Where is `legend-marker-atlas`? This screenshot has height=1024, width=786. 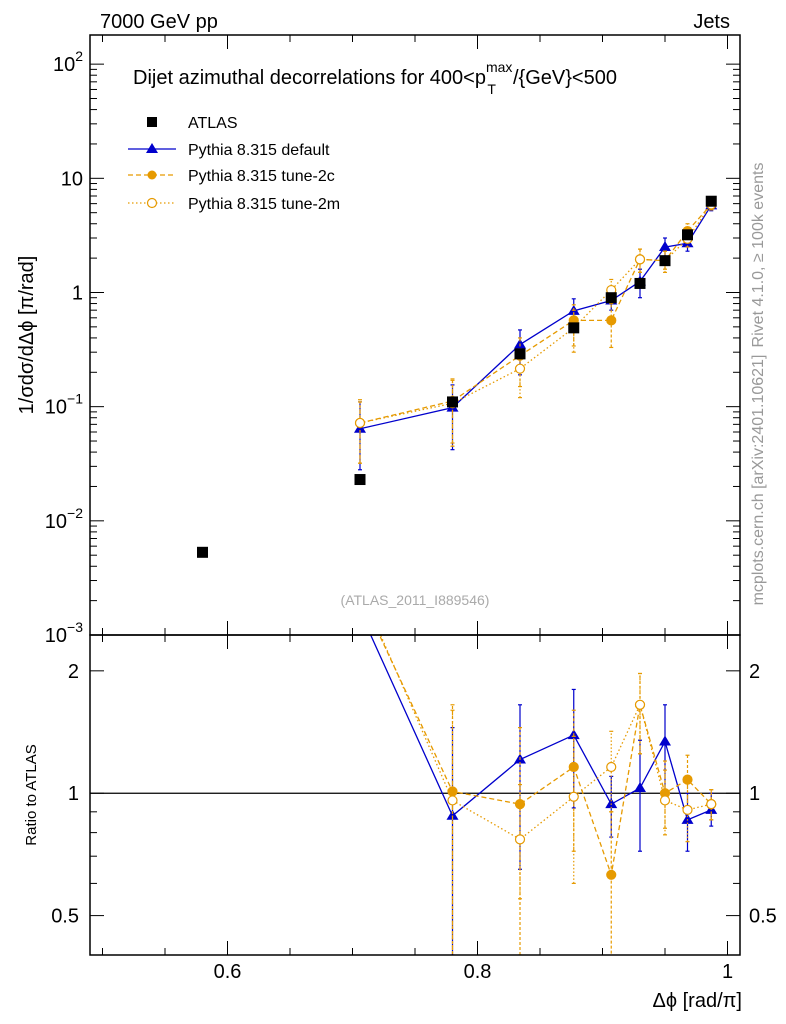 legend-marker-atlas is located at coordinates (152, 122).